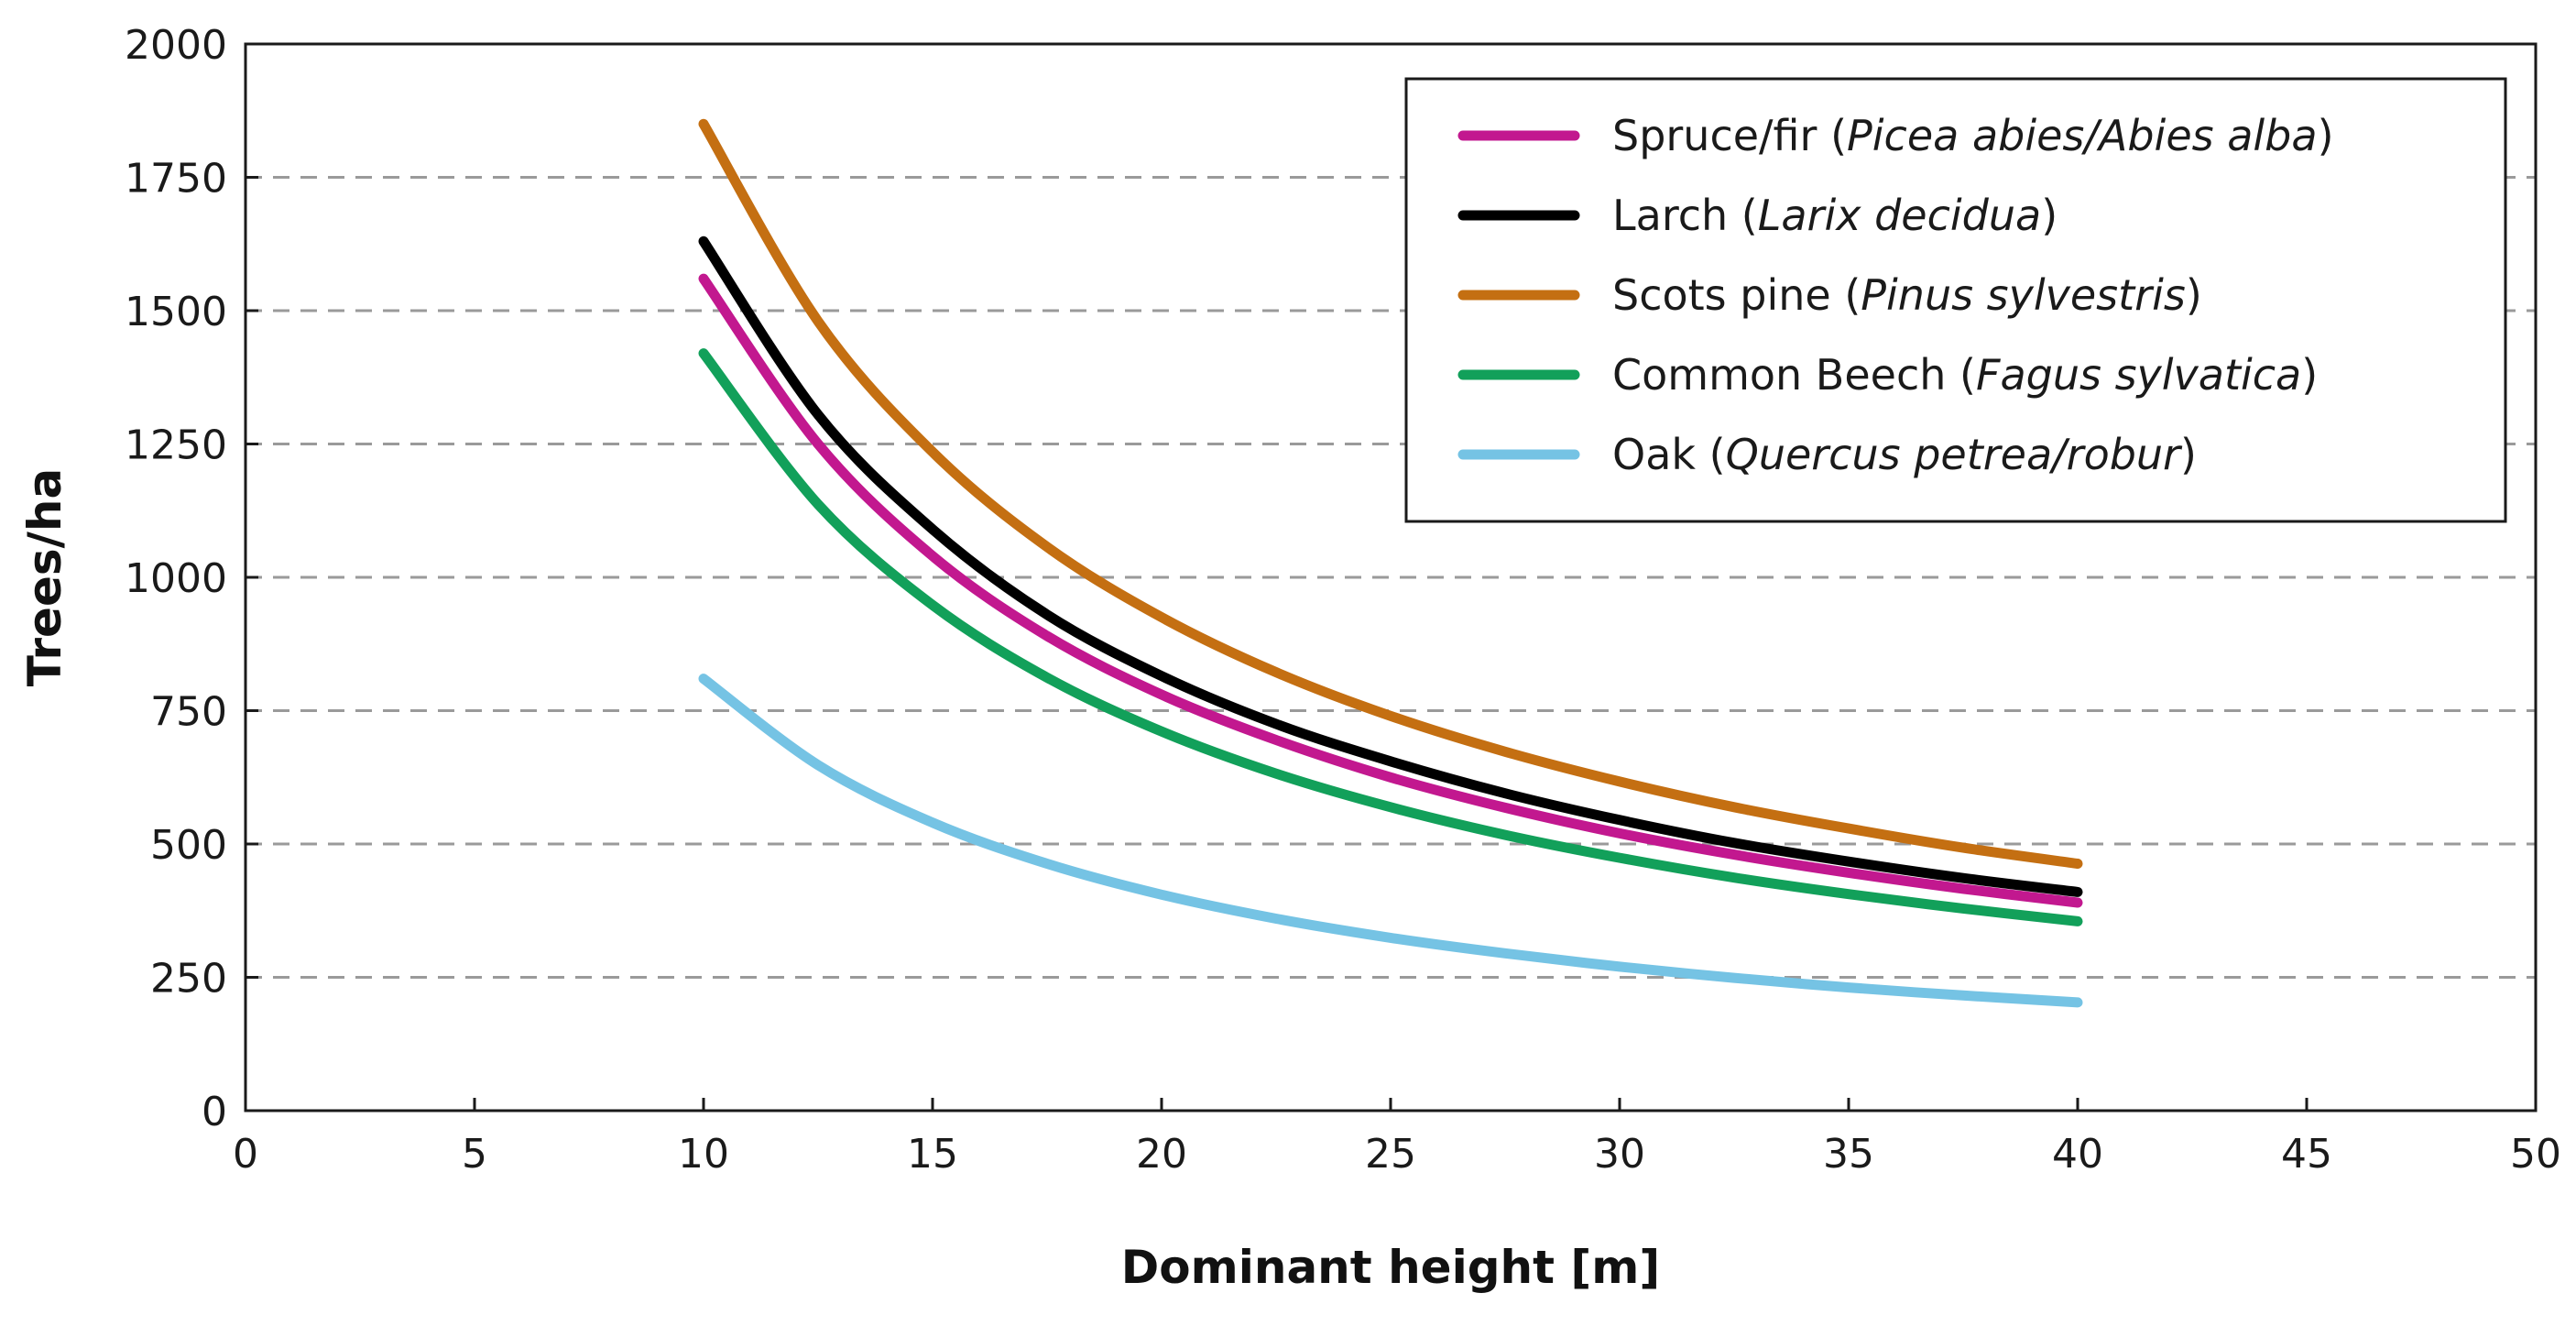 The width and height of the screenshot is (2576, 1326). What do you see at coordinates (1849, 1154) in the screenshot?
I see `x-tick-label: 35` at bounding box center [1849, 1154].